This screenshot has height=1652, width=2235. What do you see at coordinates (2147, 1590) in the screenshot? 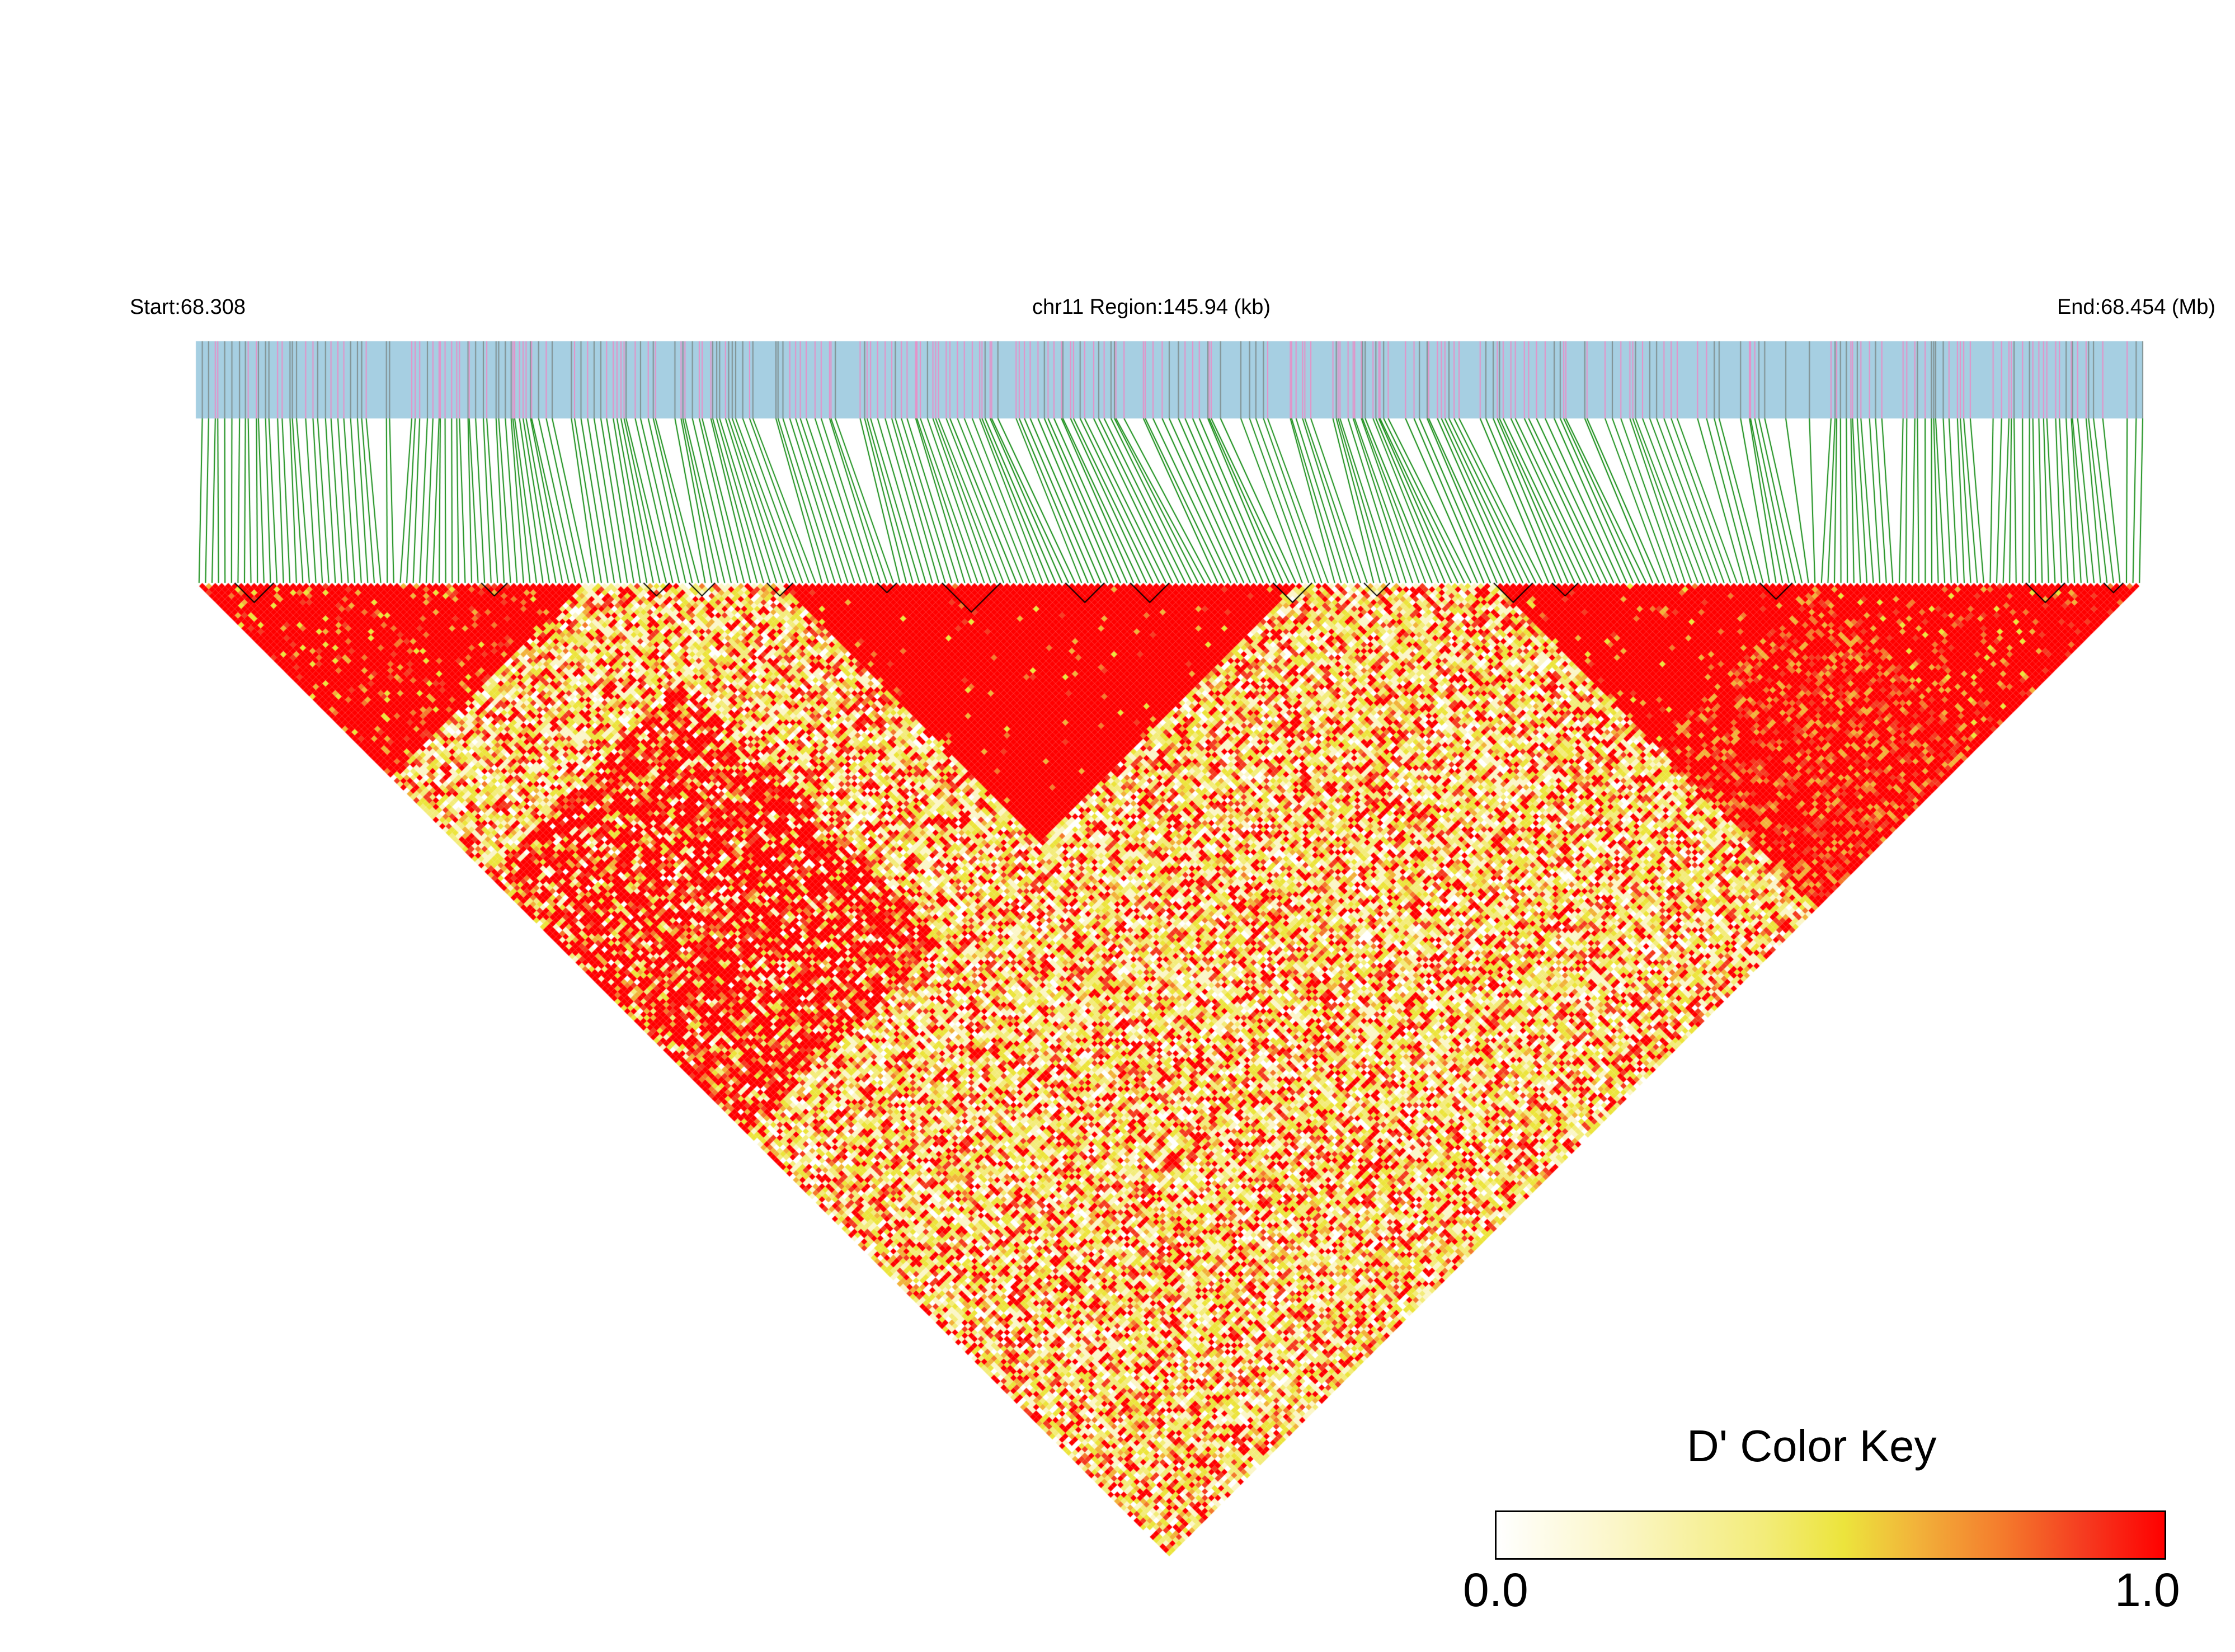
I see `color-key-max-label: 1.0` at bounding box center [2147, 1590].